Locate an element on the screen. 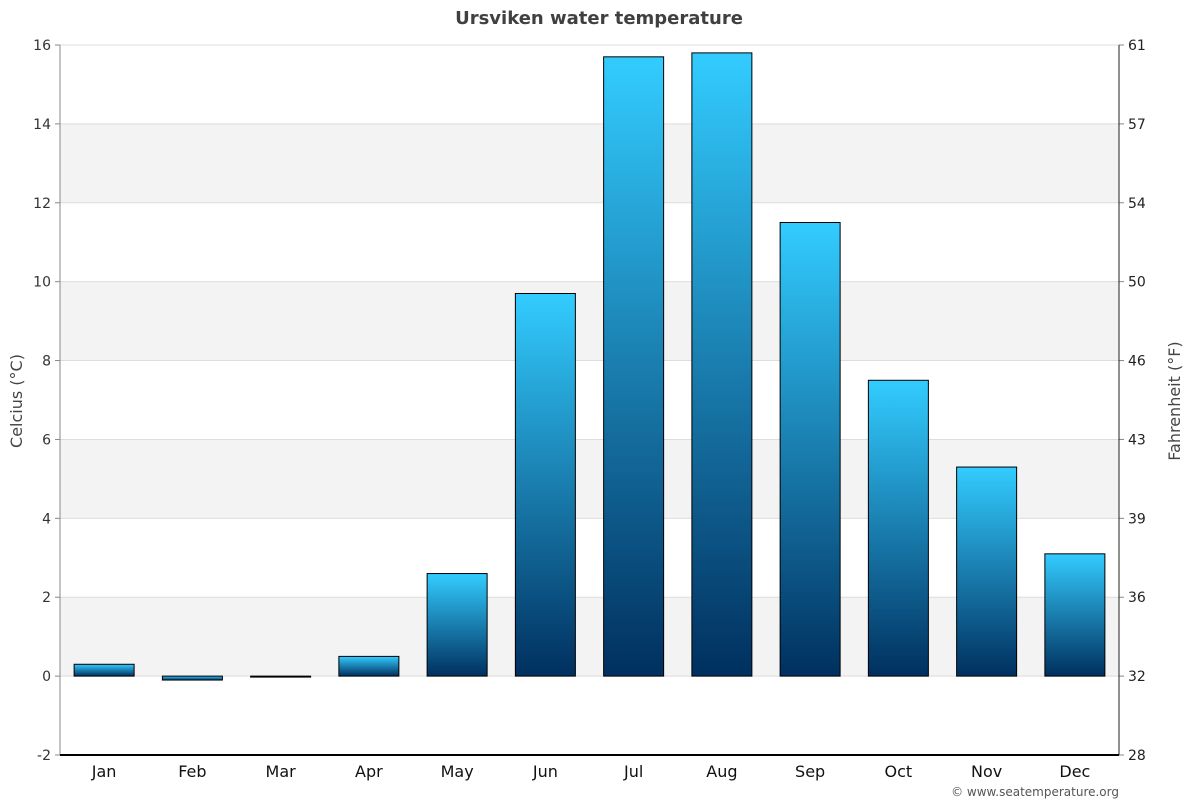 This screenshot has width=1200, height=804. x-tick-label: Feb is located at coordinates (192, 771).